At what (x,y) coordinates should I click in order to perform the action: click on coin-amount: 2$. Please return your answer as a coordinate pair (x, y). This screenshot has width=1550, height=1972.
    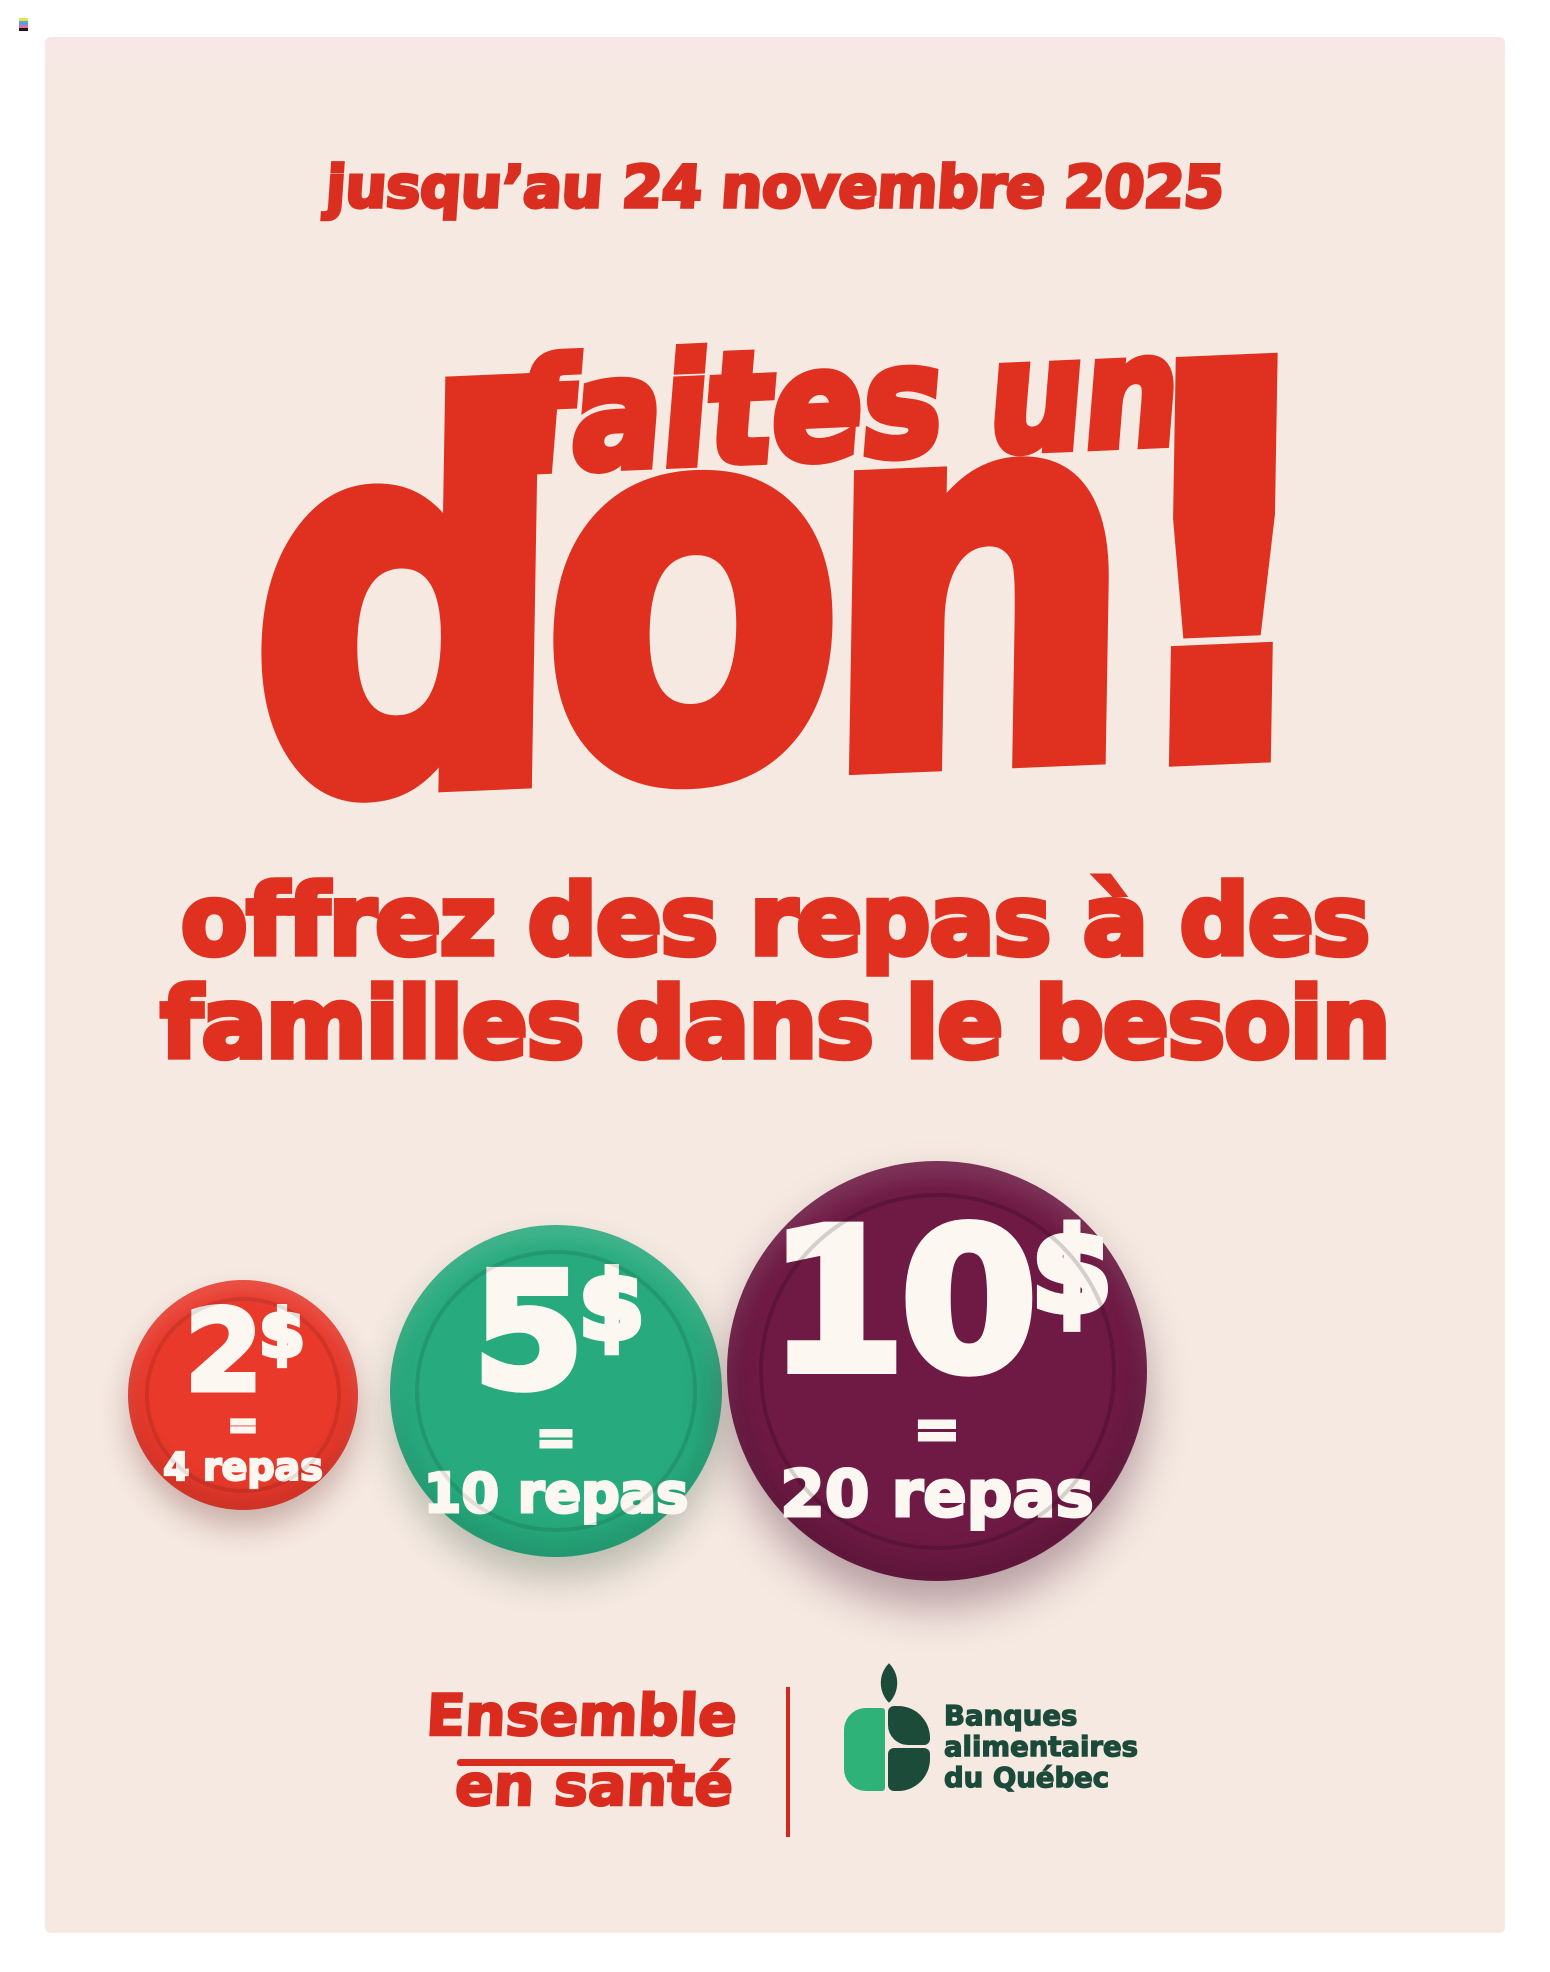
    Looking at the image, I should click on (244, 1351).